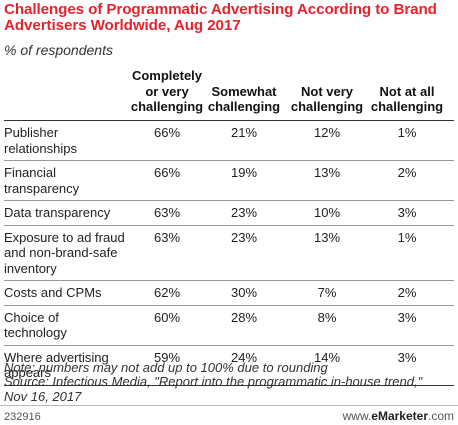 The width and height of the screenshot is (458, 425). Describe the element at coordinates (407, 91) in the screenshot. I see `column-header-line: Not at all` at that location.